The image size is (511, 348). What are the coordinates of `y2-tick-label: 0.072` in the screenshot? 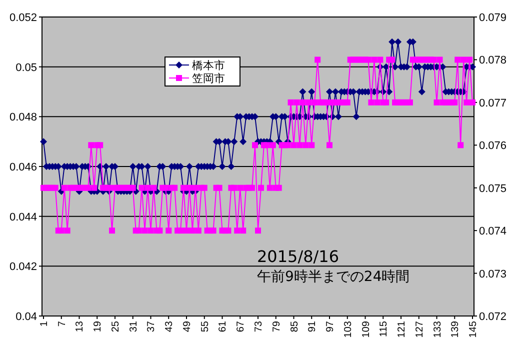 It's located at (493, 317).